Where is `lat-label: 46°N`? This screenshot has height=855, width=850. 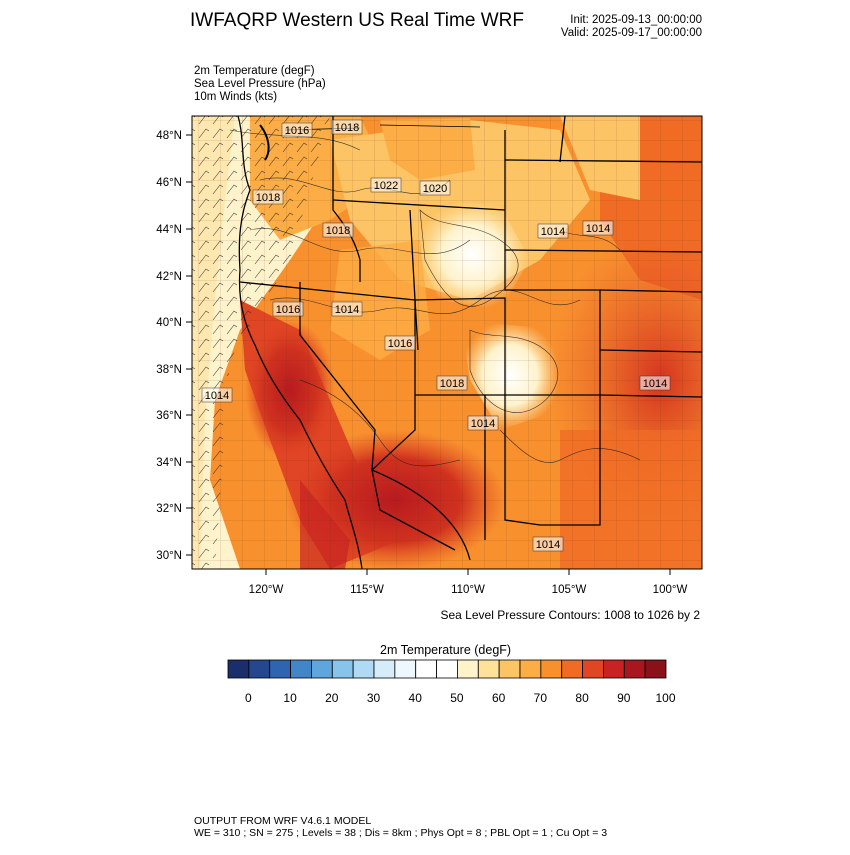
lat-label: 46°N is located at coordinates (169, 183).